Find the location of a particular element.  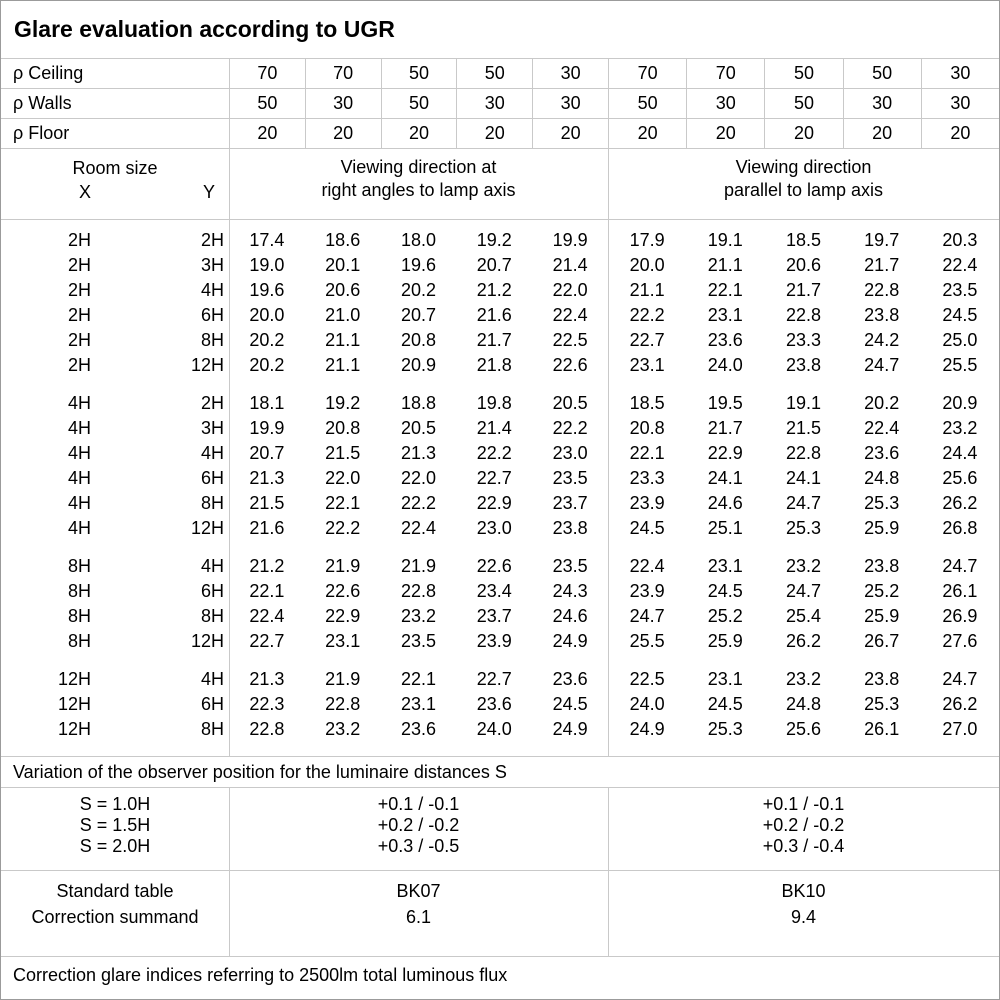

viewing-direction-left-line2: right angles to lamp axis is located at coordinates (418, 190).